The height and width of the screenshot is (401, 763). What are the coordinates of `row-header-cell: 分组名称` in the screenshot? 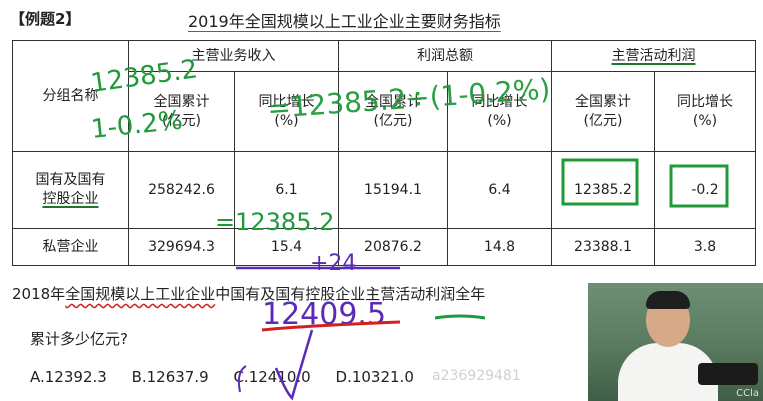 It's located at (70, 96).